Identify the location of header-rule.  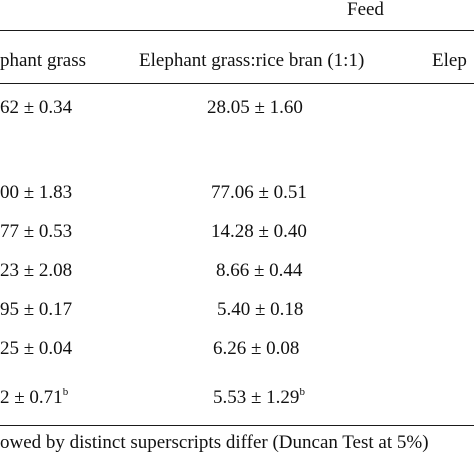
(237, 83).